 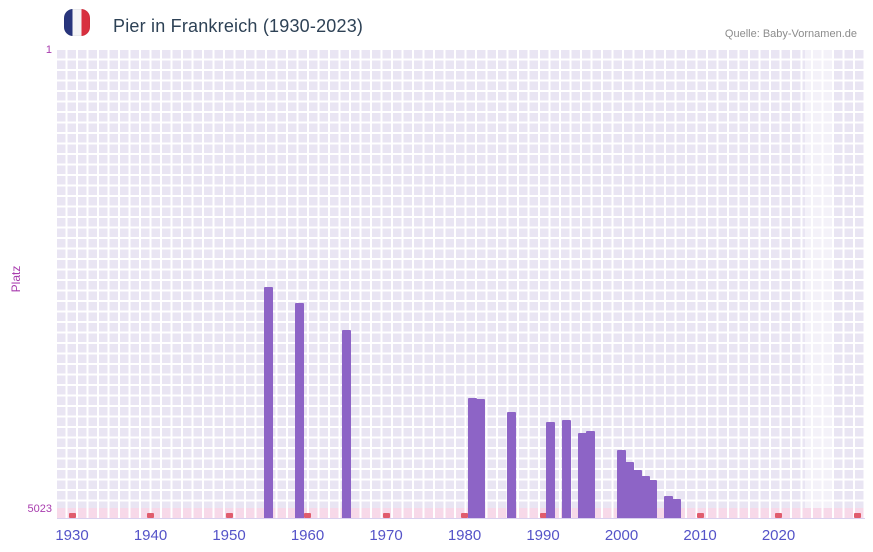 What do you see at coordinates (621, 484) in the screenshot?
I see `bar-2000` at bounding box center [621, 484].